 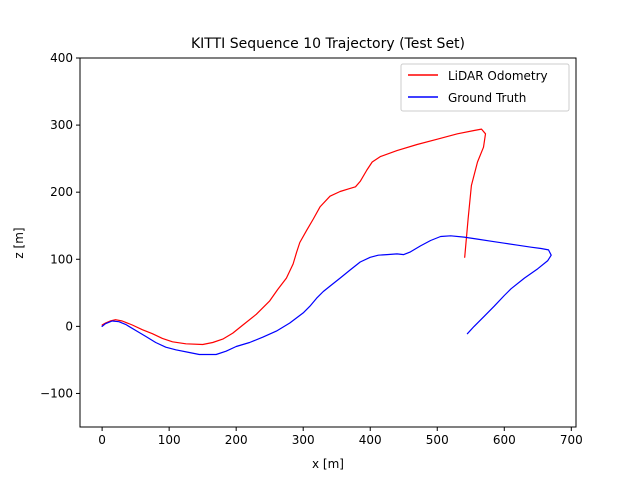 What do you see at coordinates (56, 393) in the screenshot?
I see `y-tick-label: −100` at bounding box center [56, 393].